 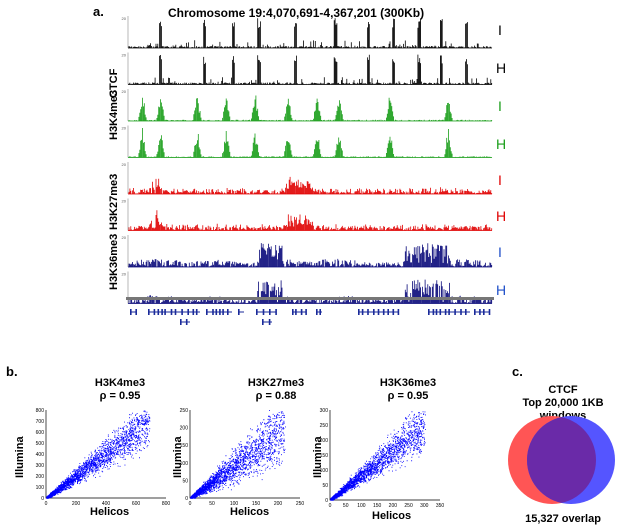 I want to click on signal-h3k36me3-i, so click(x=310, y=255).